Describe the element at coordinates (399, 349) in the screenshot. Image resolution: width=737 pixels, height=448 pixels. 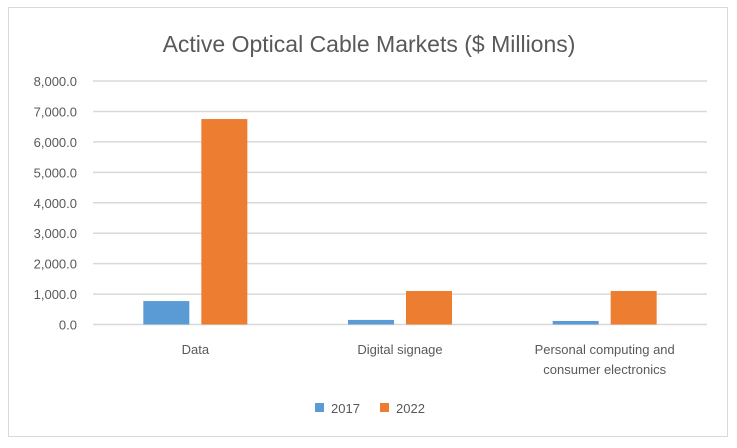
I see `x-category-label: Digital signage` at that location.